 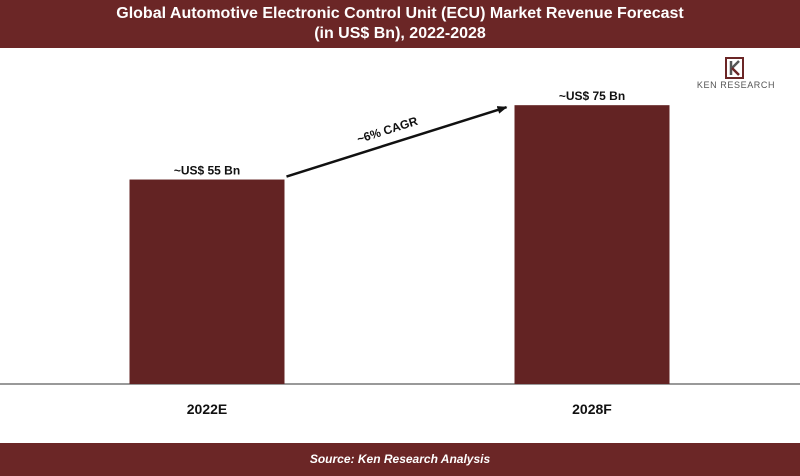 I want to click on data-label-2022E: ~US$ 55 Bn, so click(x=207, y=171).